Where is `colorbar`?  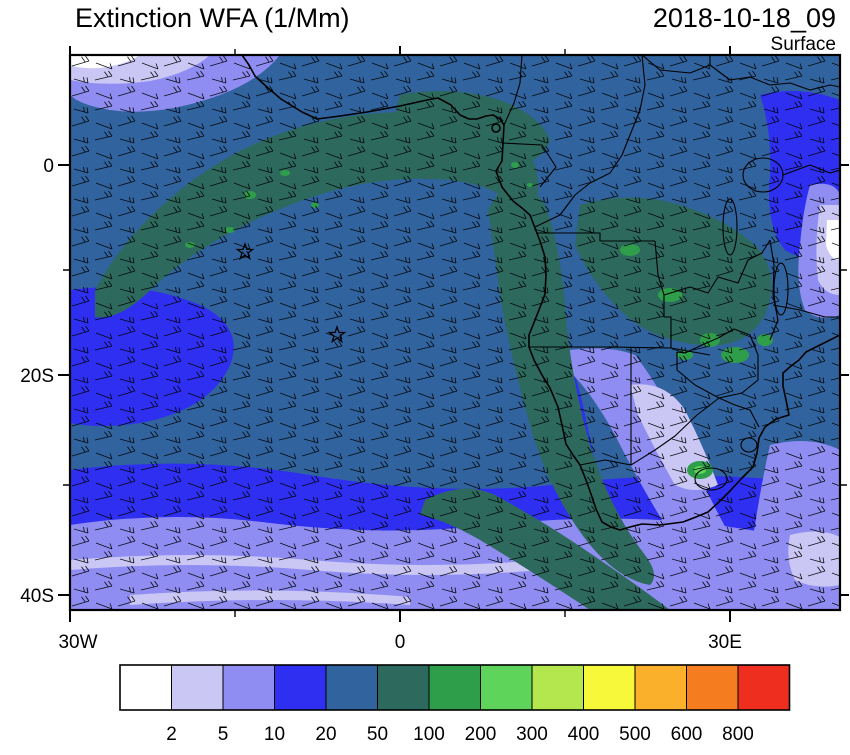
colorbar is located at coordinates (455, 687).